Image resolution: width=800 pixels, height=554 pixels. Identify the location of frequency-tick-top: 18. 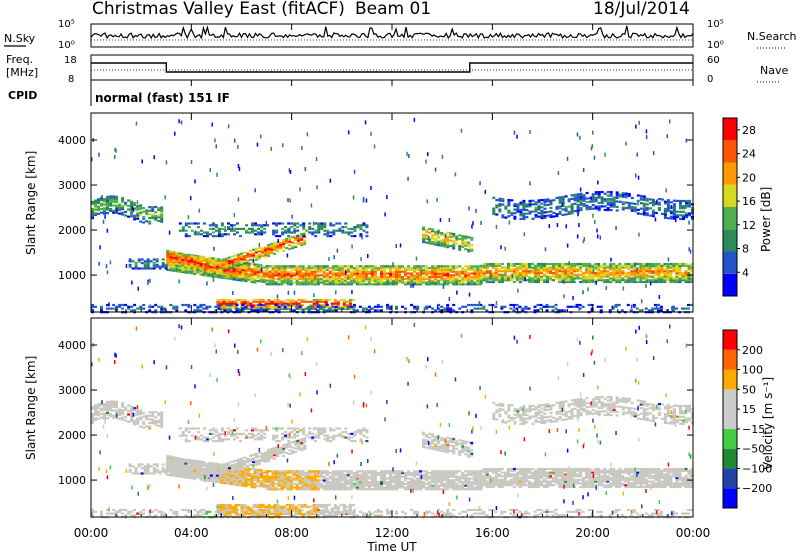
(70, 60).